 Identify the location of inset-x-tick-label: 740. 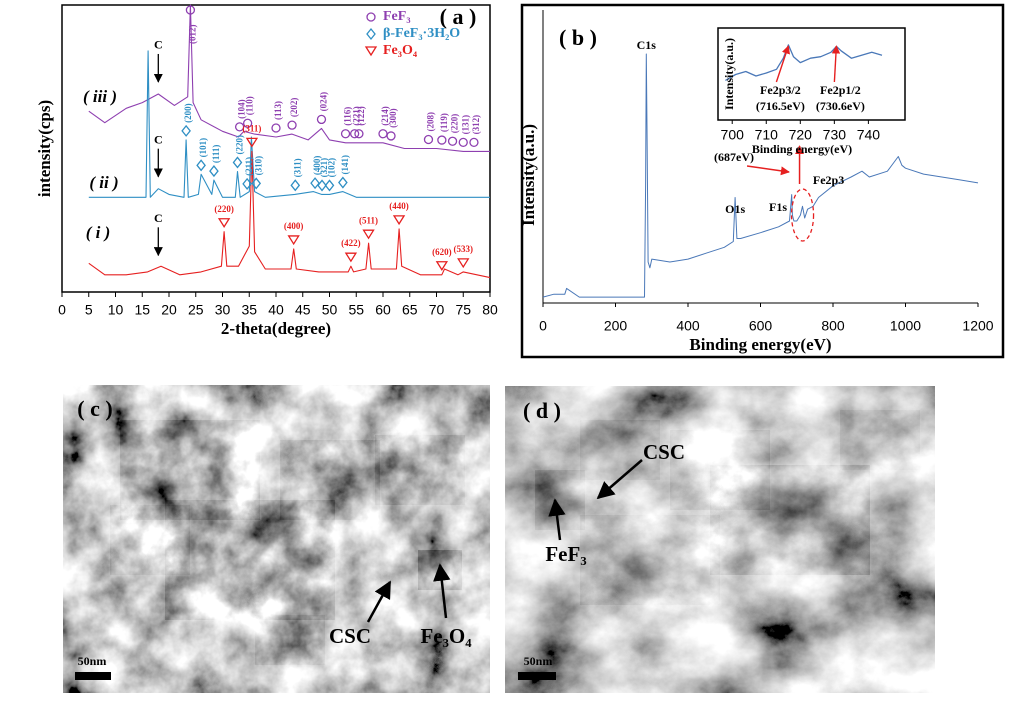
(869, 135).